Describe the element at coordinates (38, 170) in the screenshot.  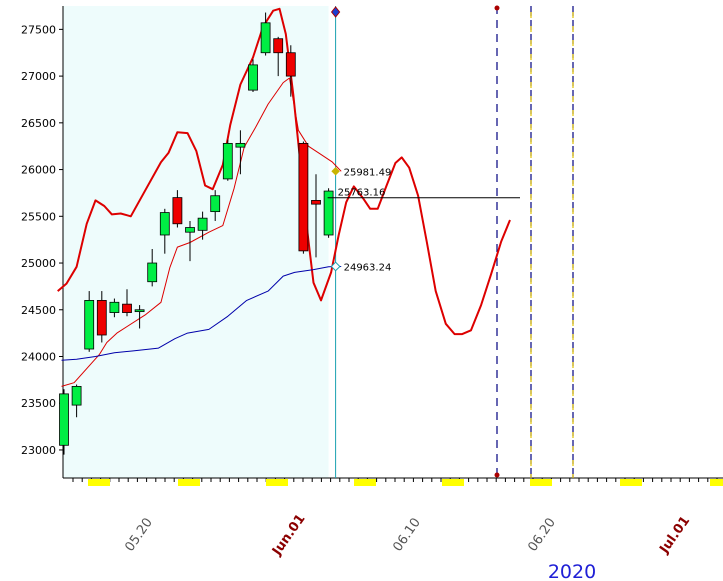
I see `y-tick-label: 26000` at that location.